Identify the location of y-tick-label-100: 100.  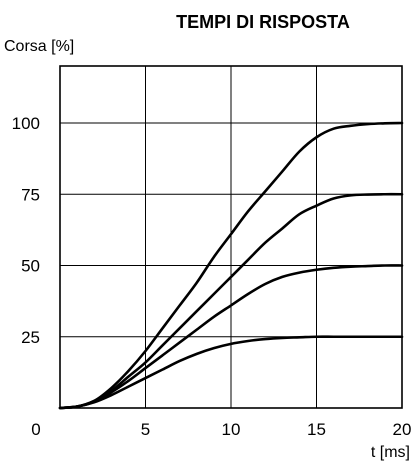
(26, 123).